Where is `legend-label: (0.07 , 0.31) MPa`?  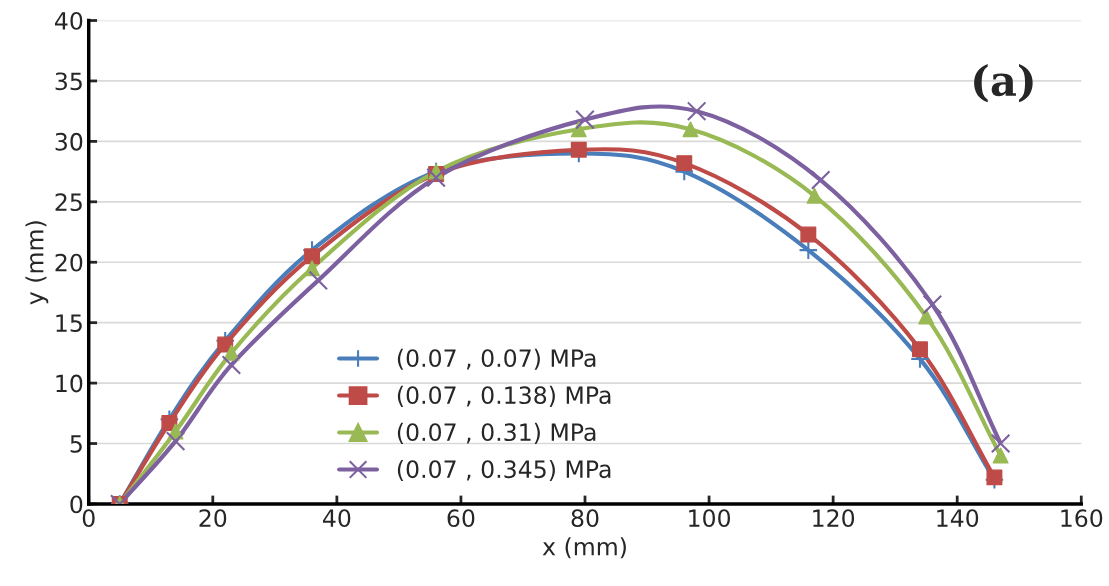 legend-label: (0.07 , 0.31) MPa is located at coordinates (496, 433).